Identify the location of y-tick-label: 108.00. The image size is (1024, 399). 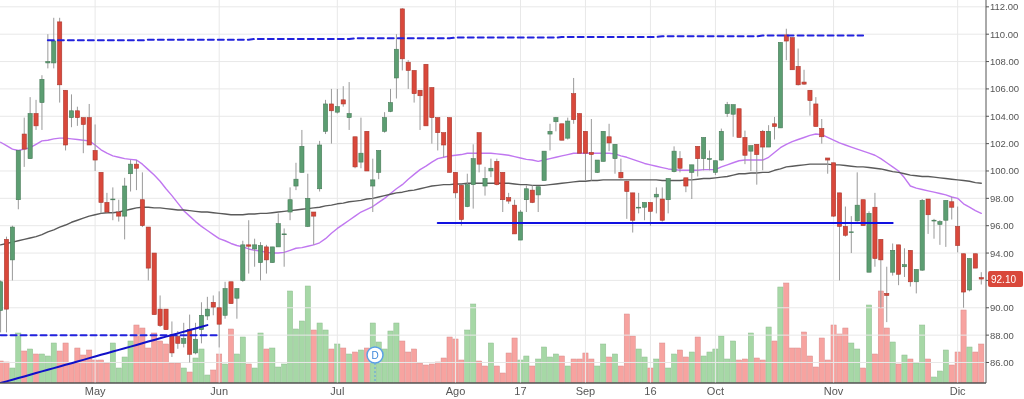
(1005, 62).